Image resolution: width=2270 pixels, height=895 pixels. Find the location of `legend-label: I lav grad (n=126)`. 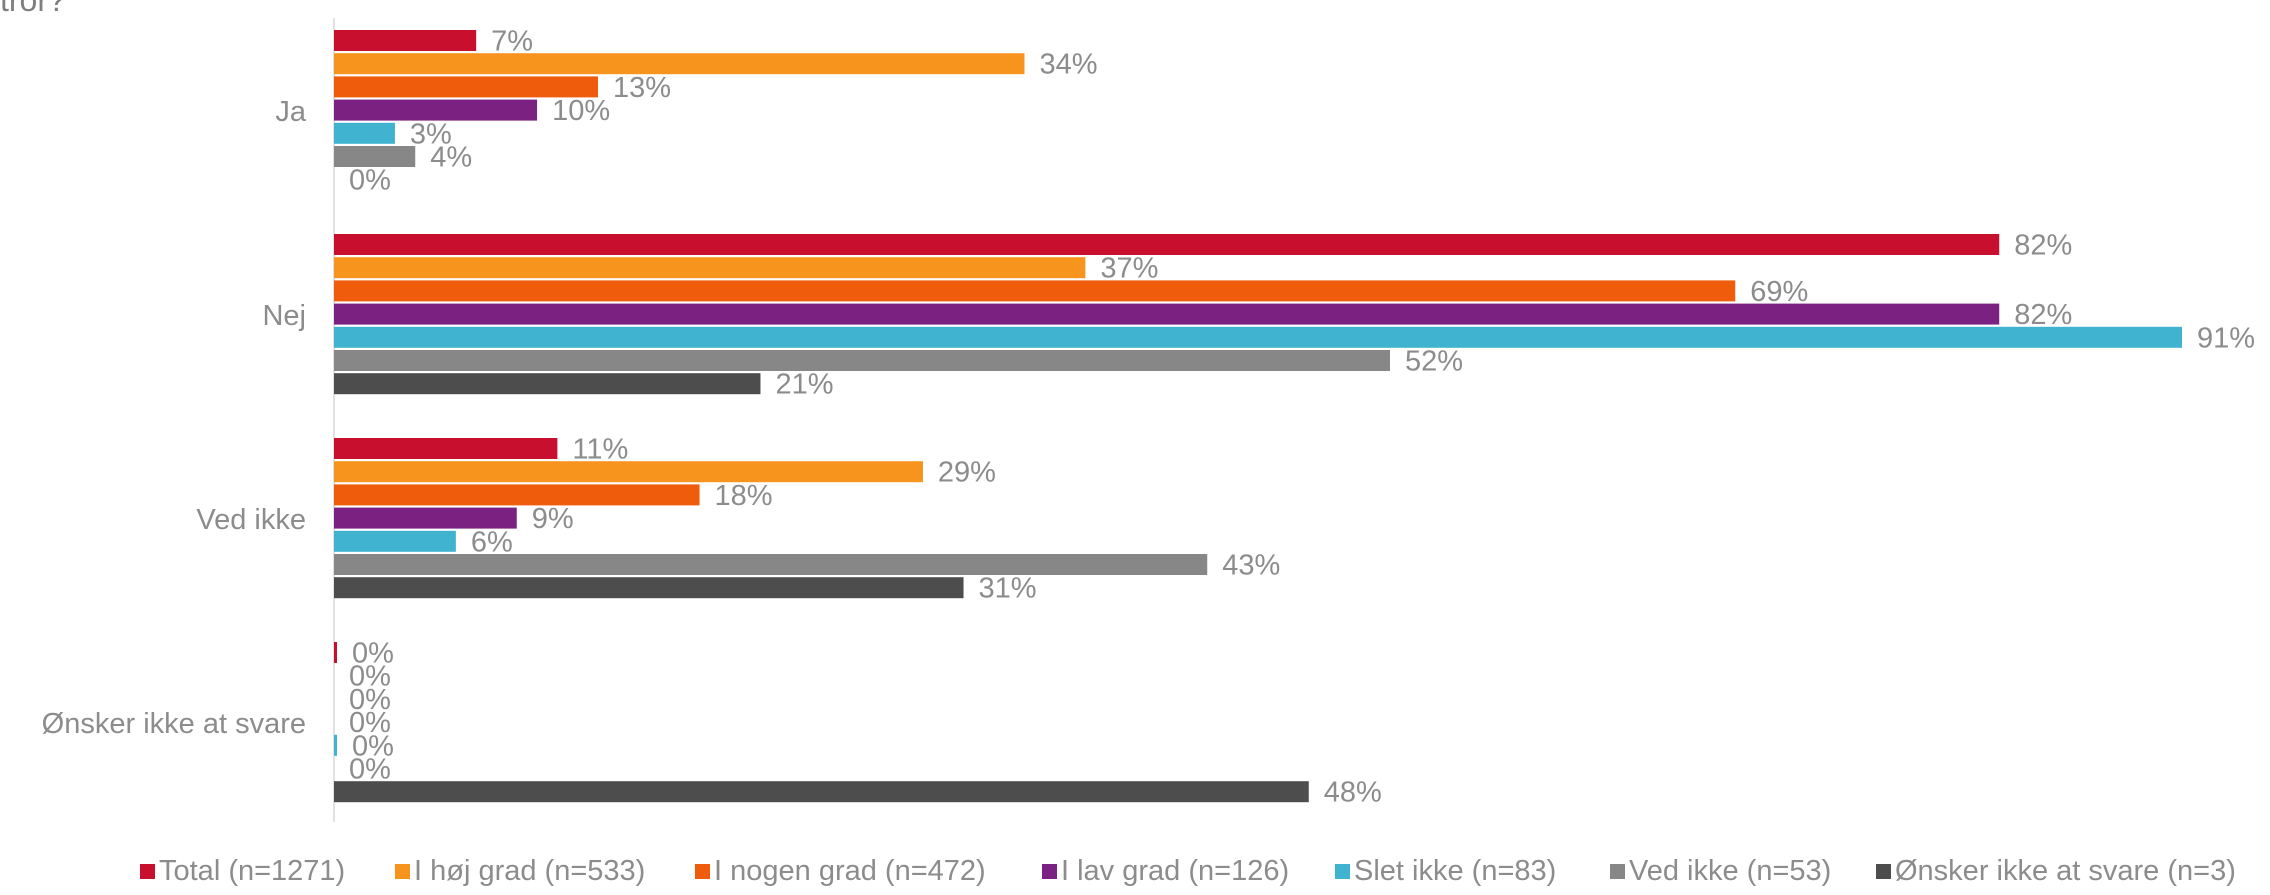

legend-label: I lav grad (n=126) is located at coordinates (1175, 871).